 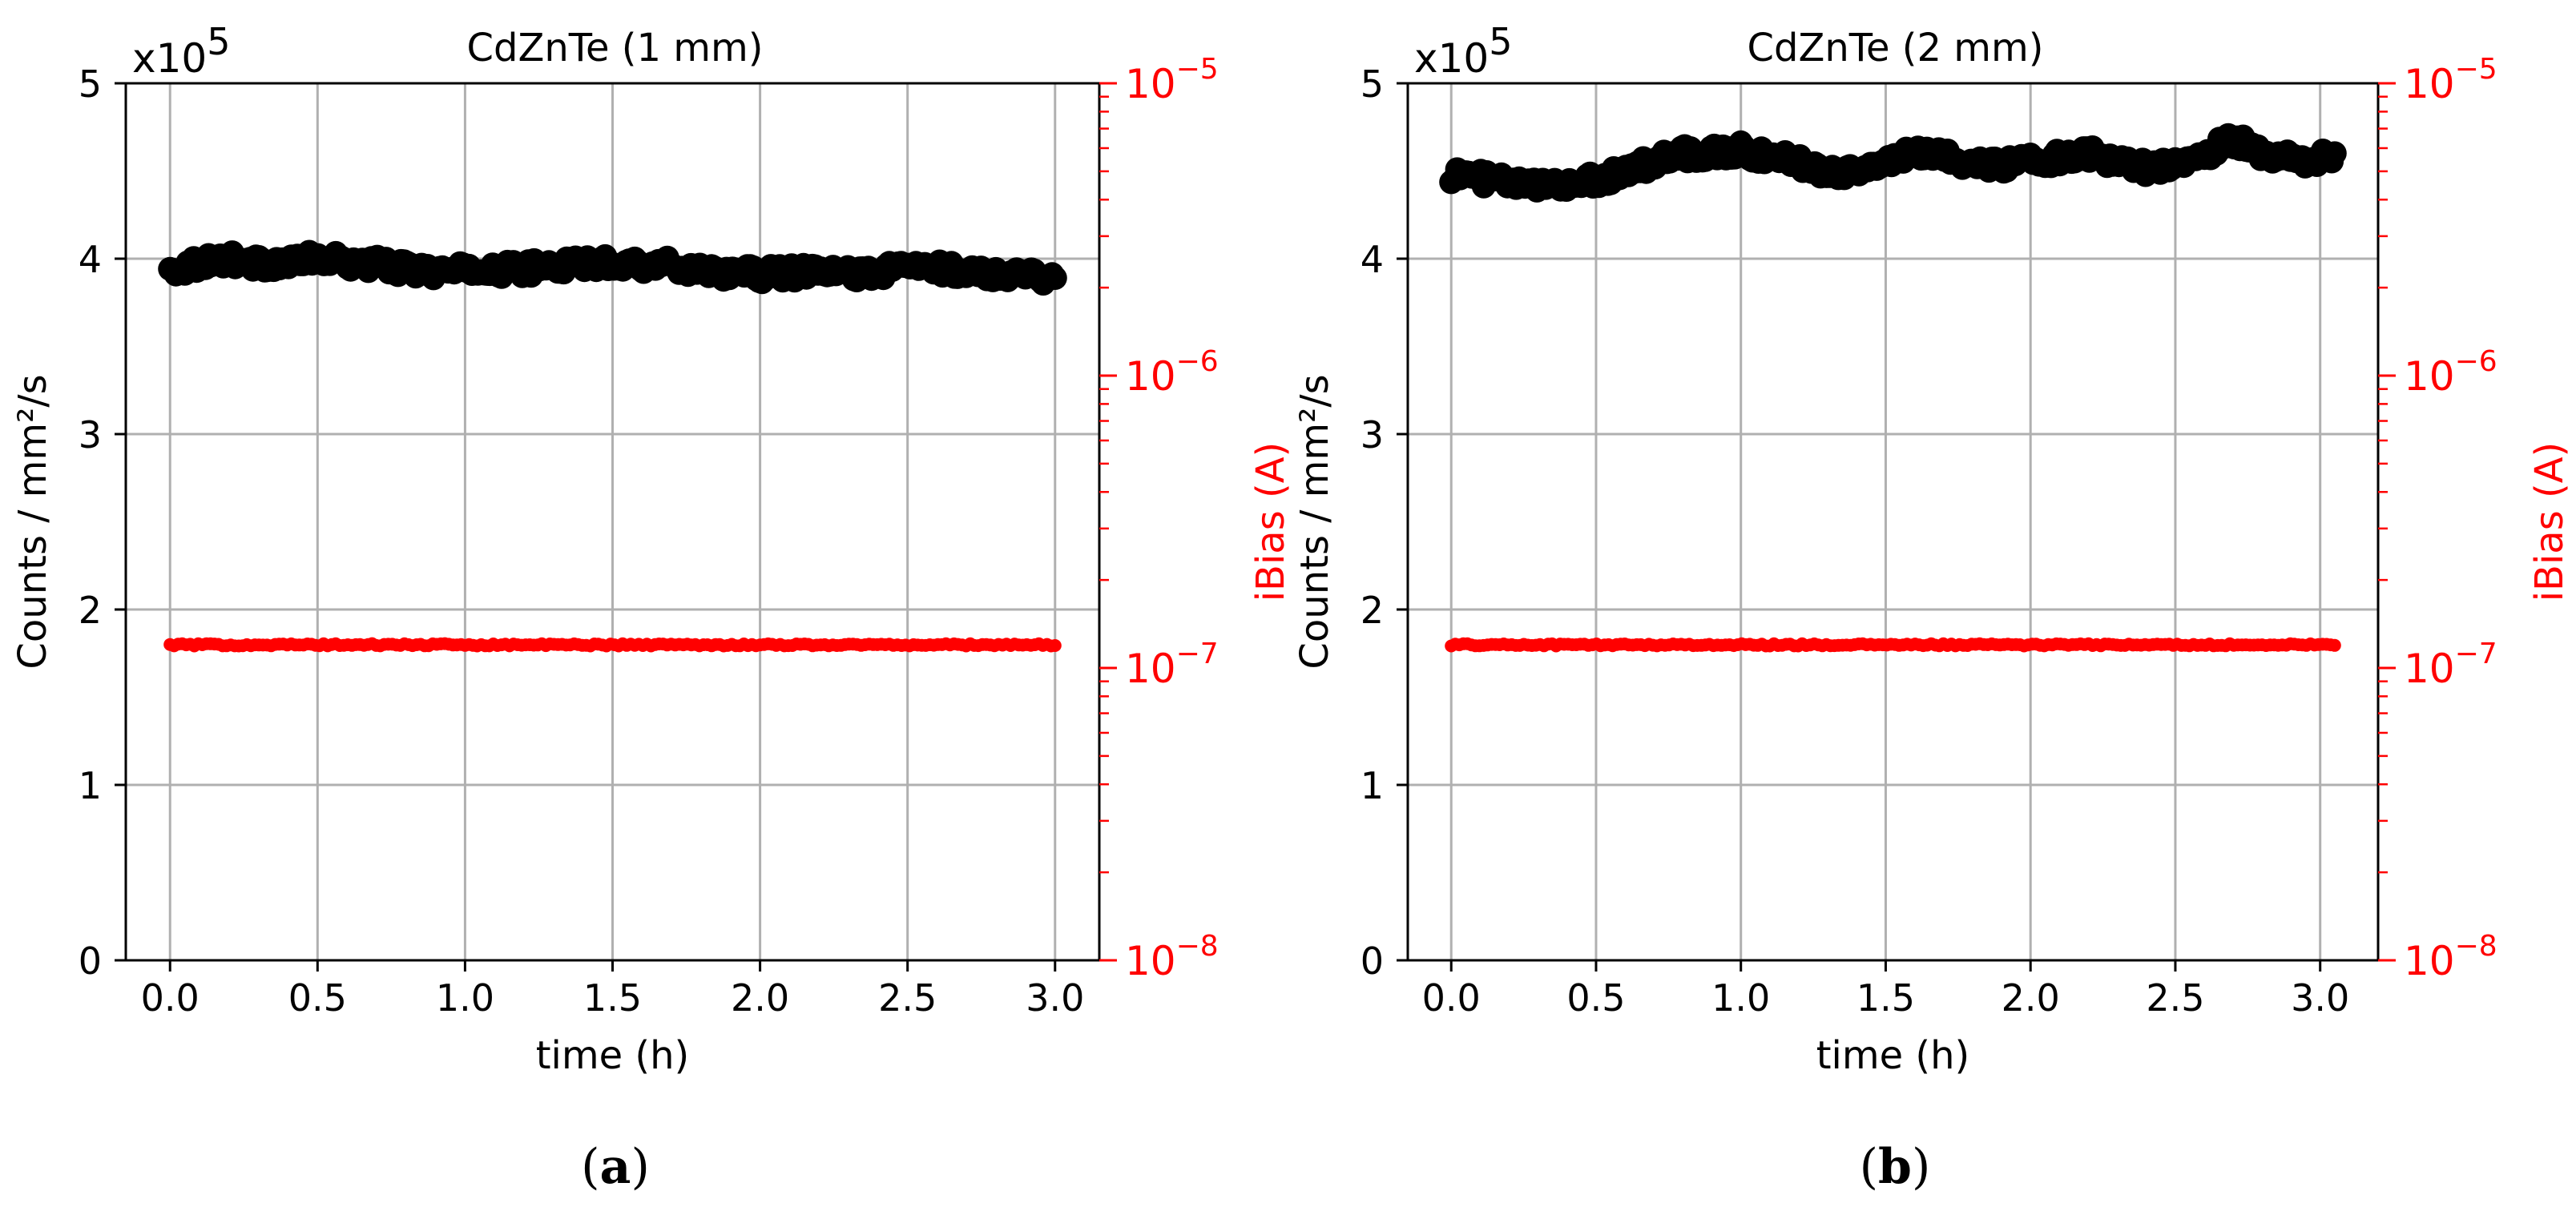 I want to click on panel-caption: (a), so click(x=615, y=1167).